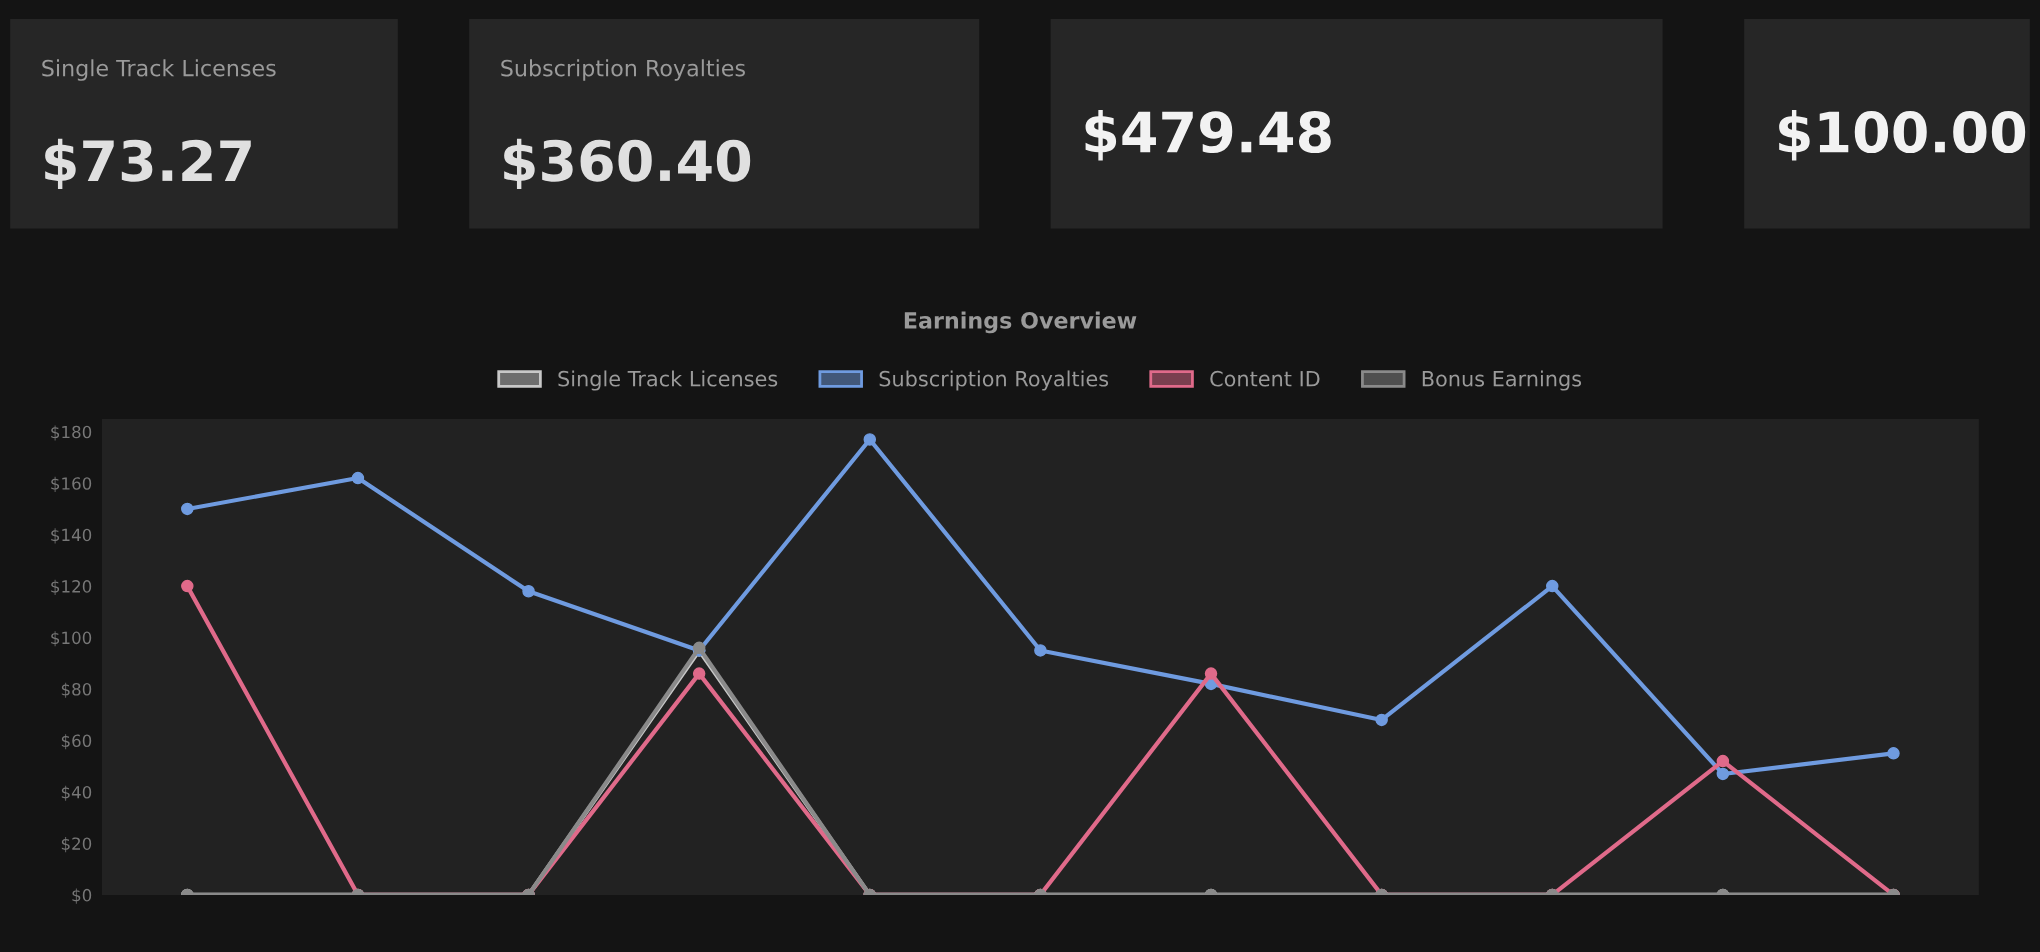 The width and height of the screenshot is (2040, 952). Describe the element at coordinates (1208, 135) in the screenshot. I see `text: $479.48` at that location.